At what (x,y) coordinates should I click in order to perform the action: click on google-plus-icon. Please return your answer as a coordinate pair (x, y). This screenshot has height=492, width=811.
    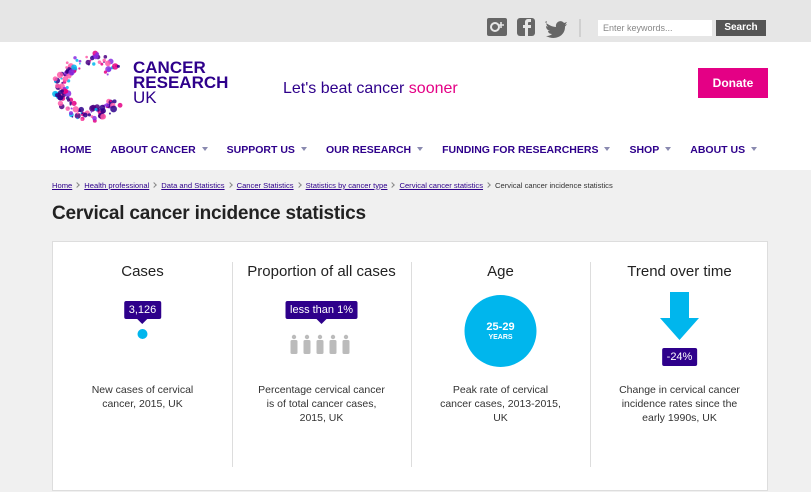
    Looking at the image, I should click on (497, 27).